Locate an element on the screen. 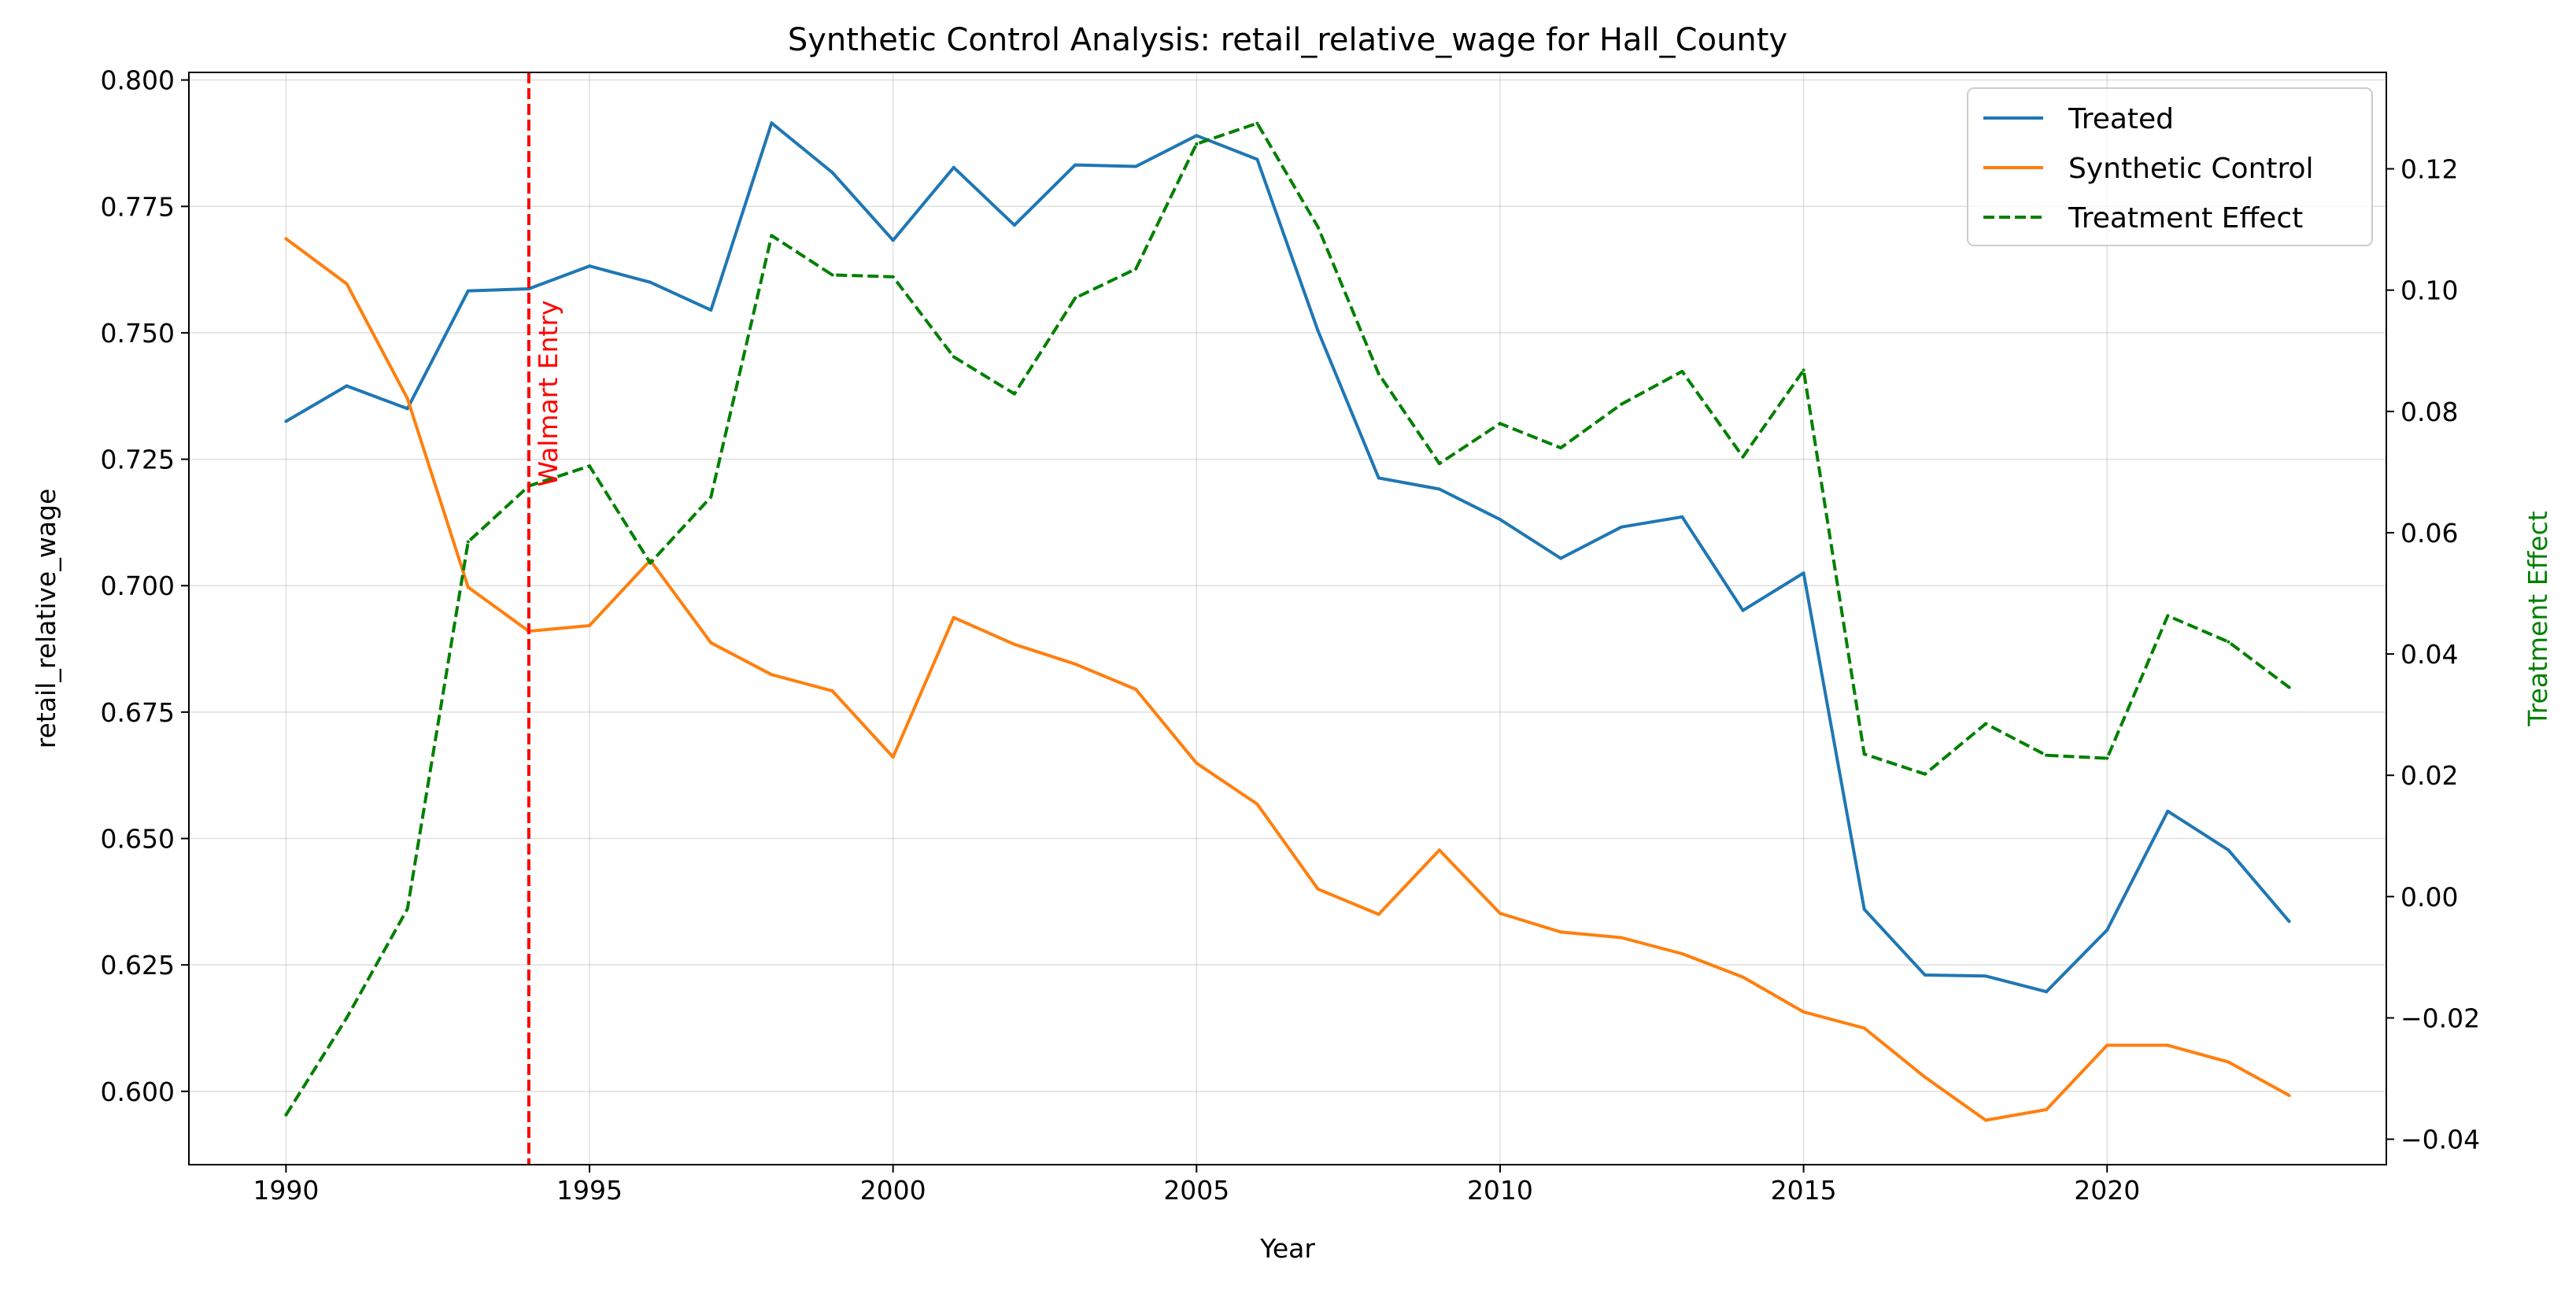  y2-tick-label: 0.10 is located at coordinates (2429, 290).